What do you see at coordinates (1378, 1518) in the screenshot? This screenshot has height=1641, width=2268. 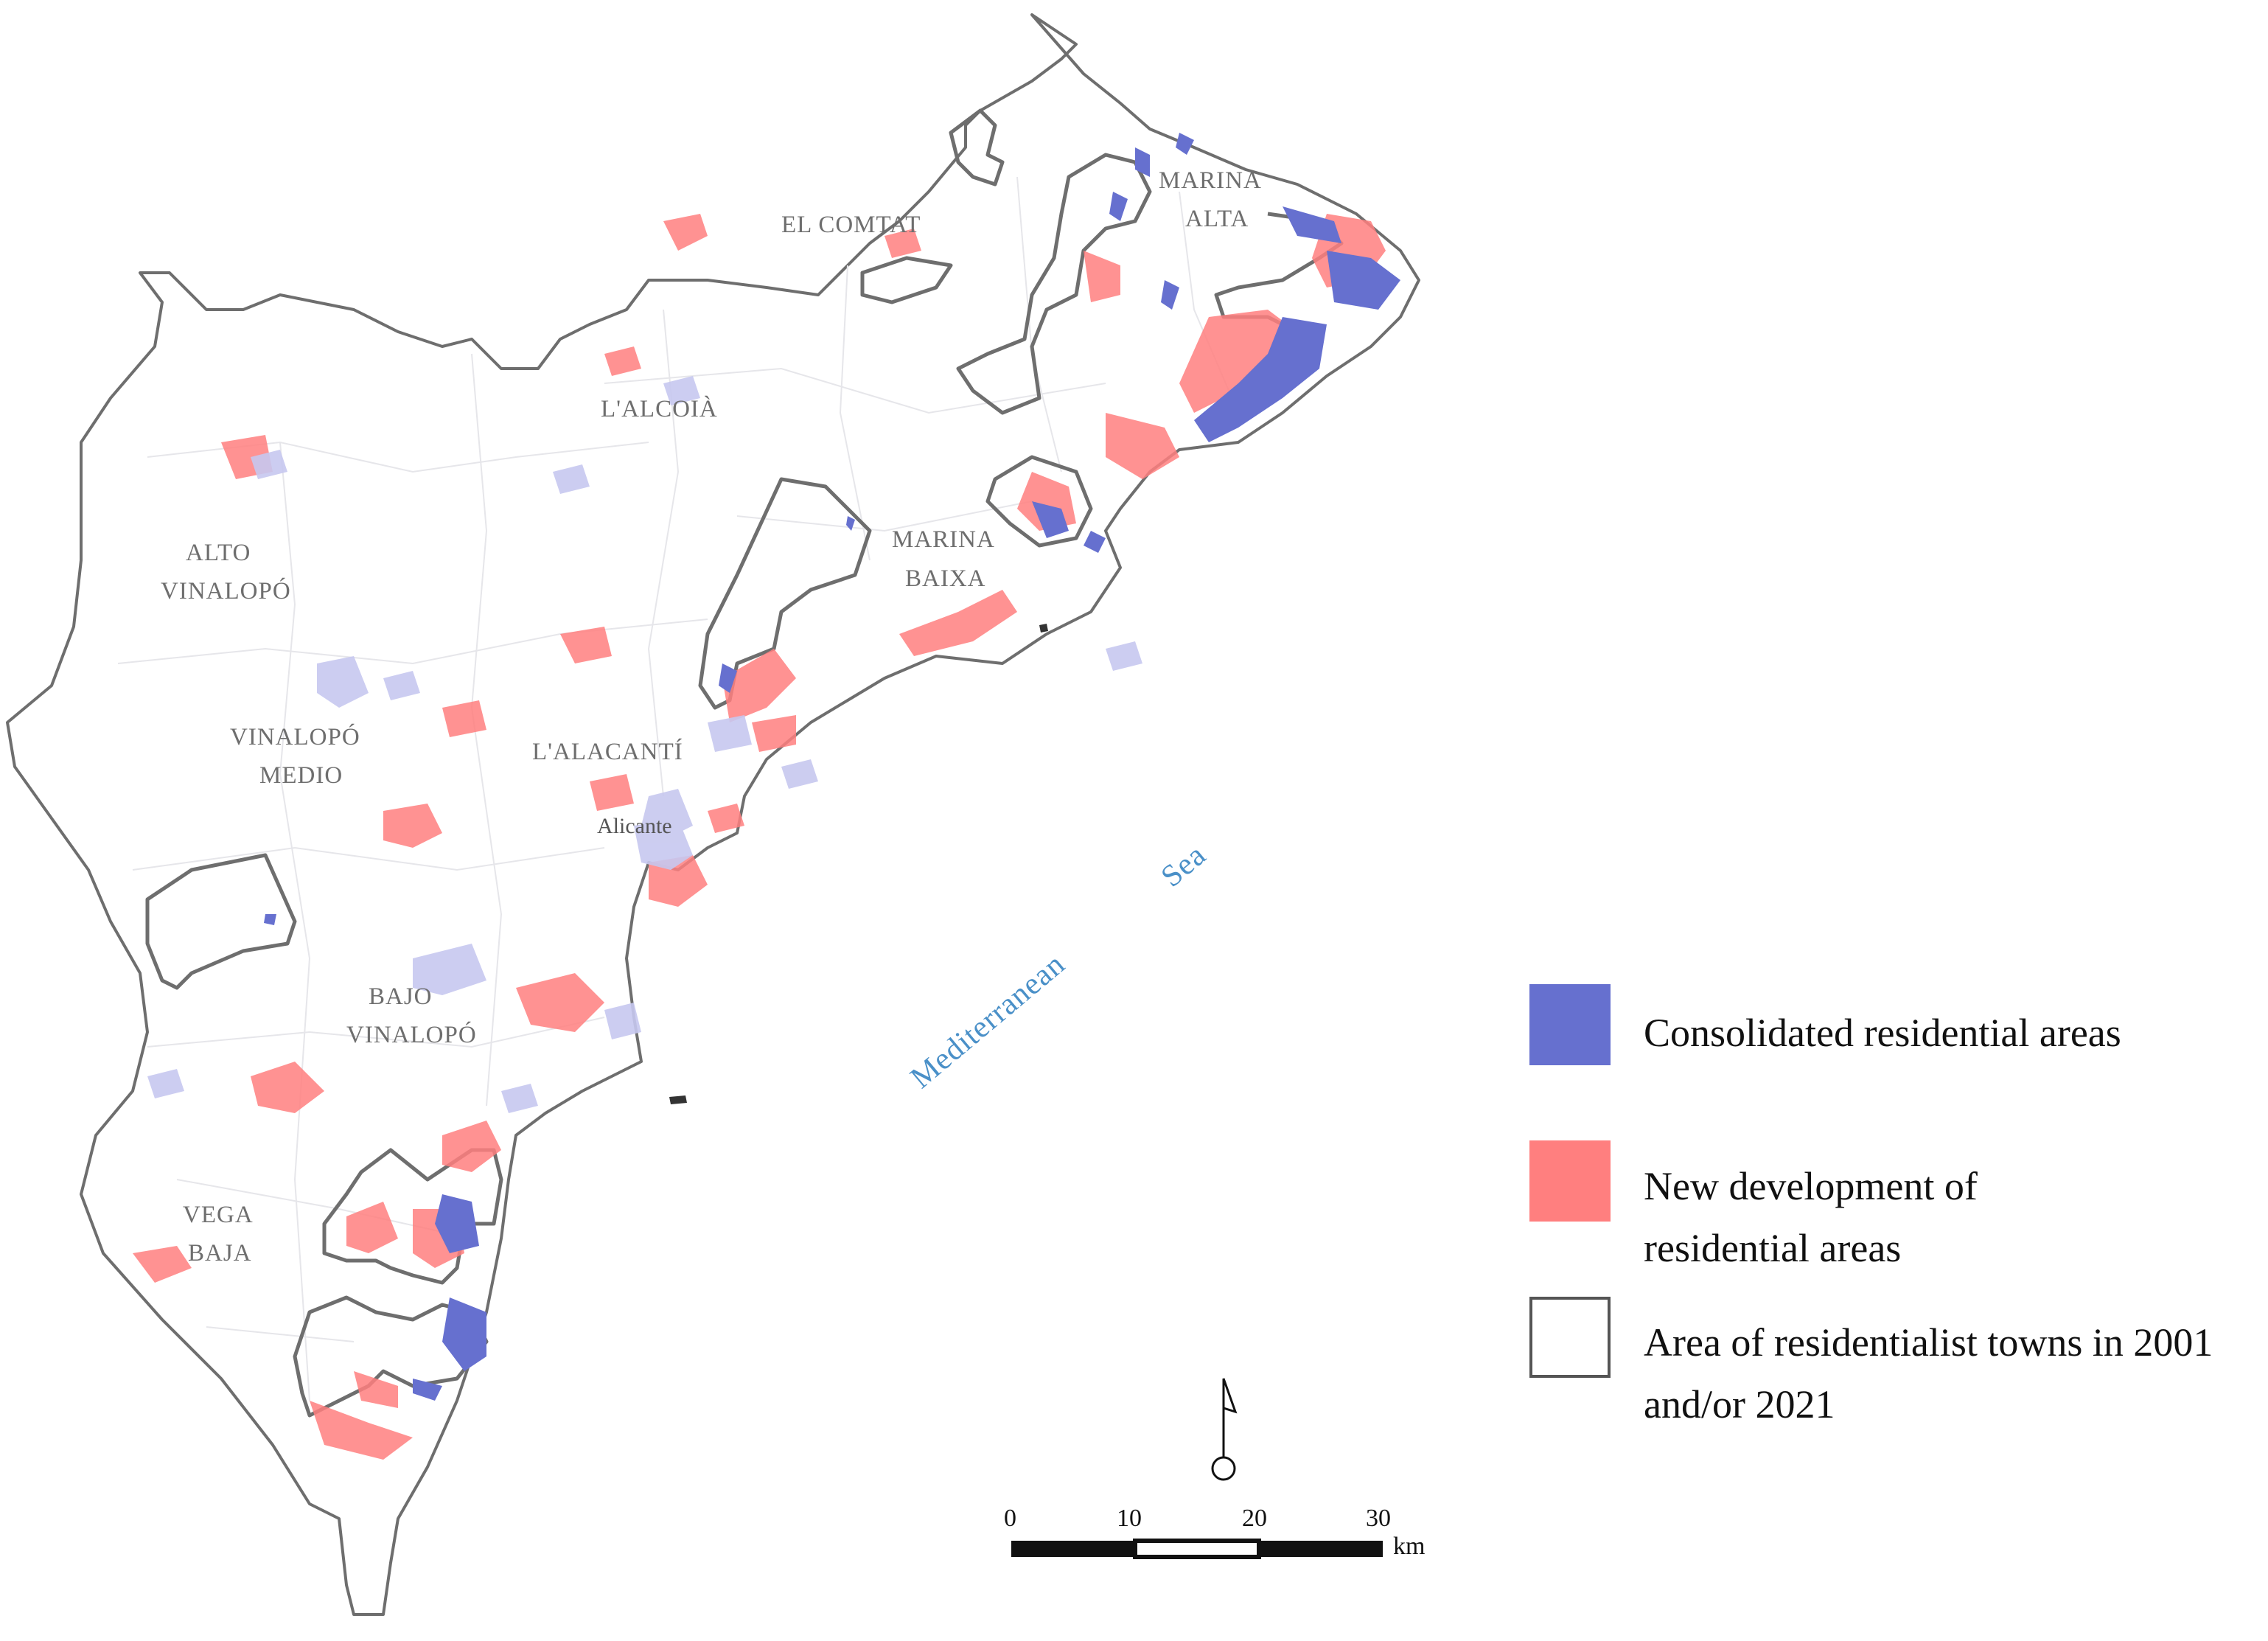 I see `scale-tick-30: 30` at bounding box center [1378, 1518].